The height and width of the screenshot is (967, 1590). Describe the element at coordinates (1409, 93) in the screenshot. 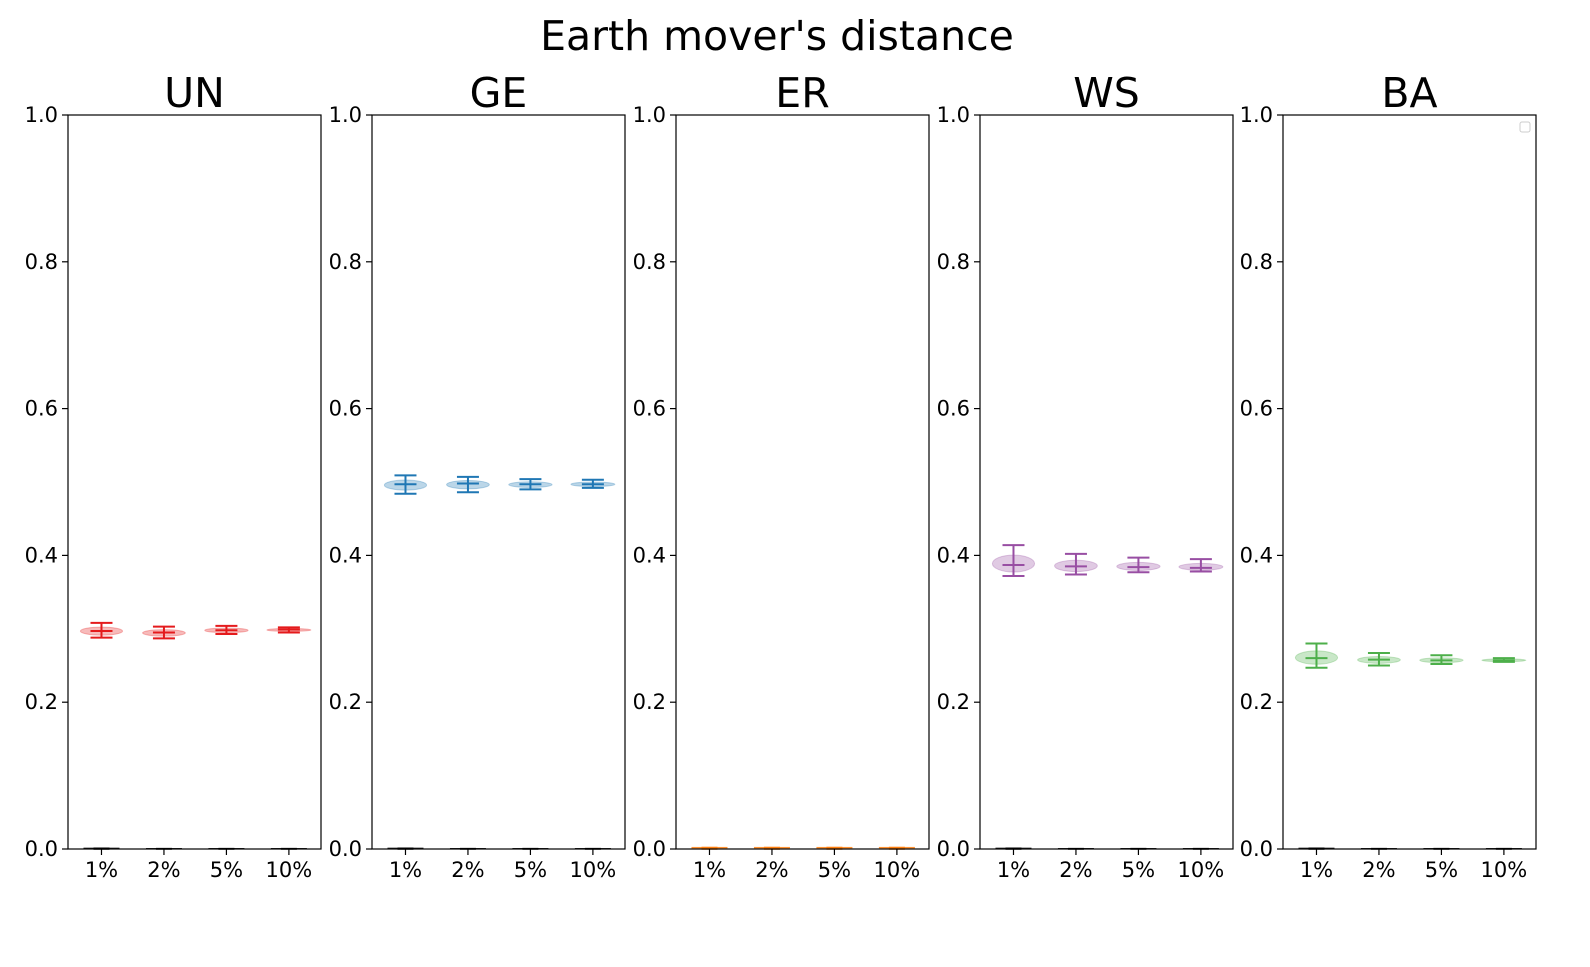

I see `subplot-title: BA` at that location.